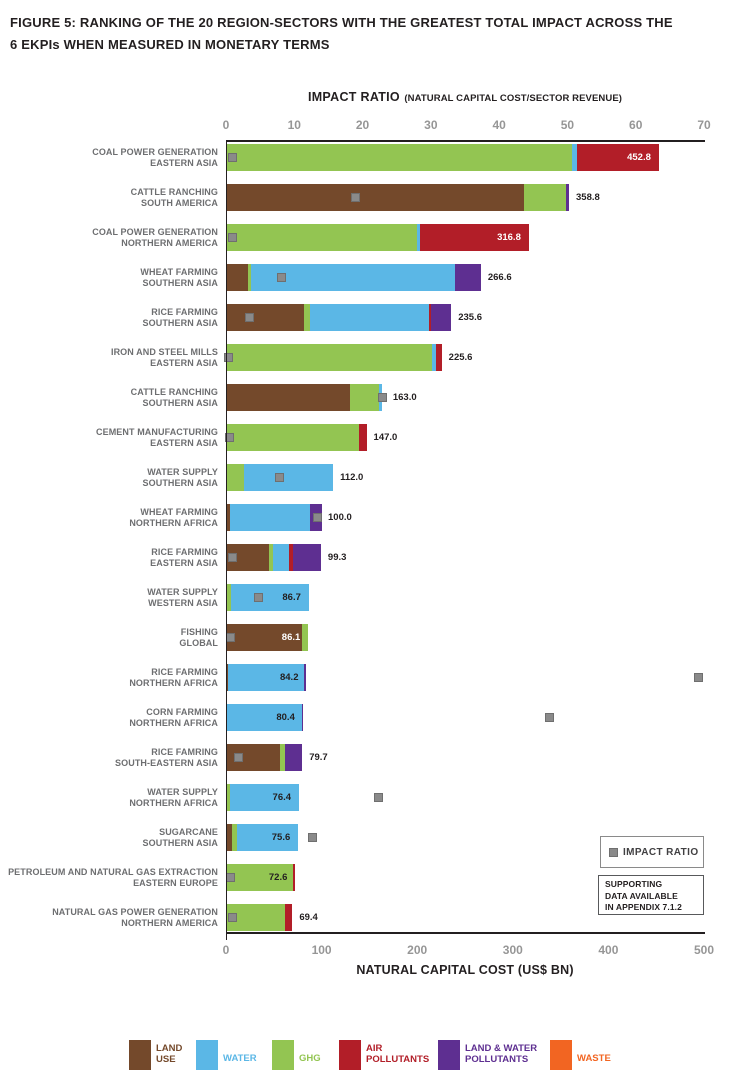  Describe the element at coordinates (109, 278) in the screenshot. I see `category-label: WHEAT FARMING SOUTHERN ASIA` at that location.